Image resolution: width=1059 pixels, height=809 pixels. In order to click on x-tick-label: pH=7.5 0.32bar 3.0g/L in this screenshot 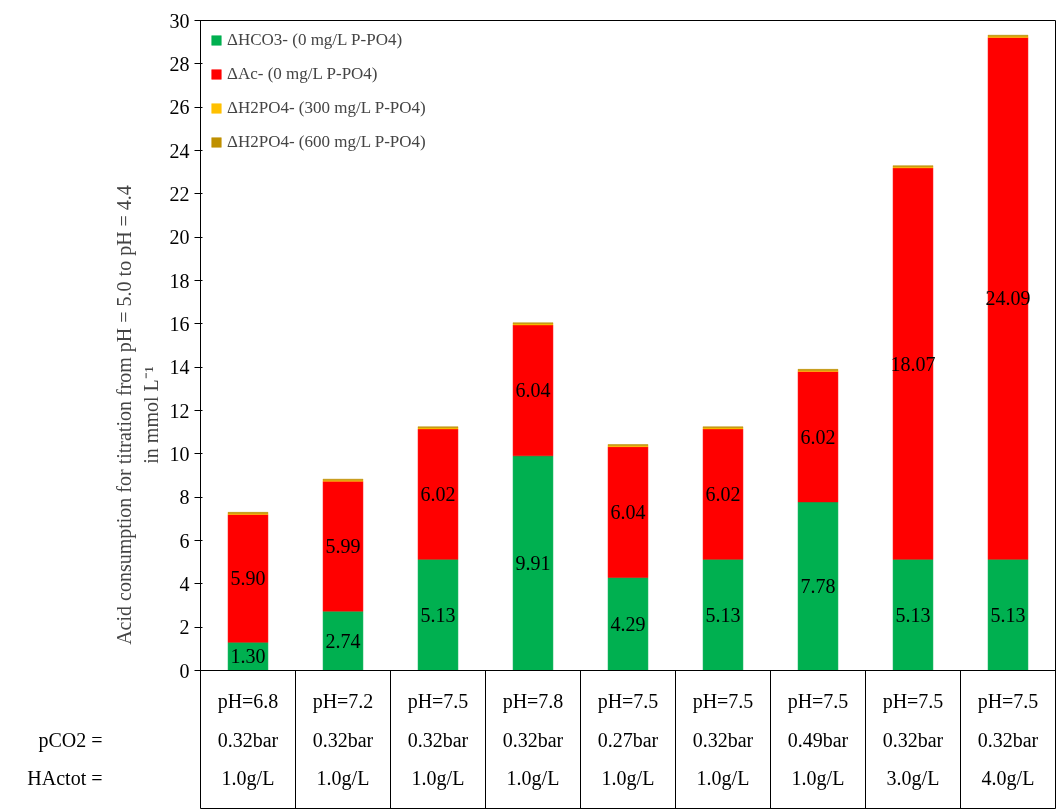, I will do `click(913, 739)`.